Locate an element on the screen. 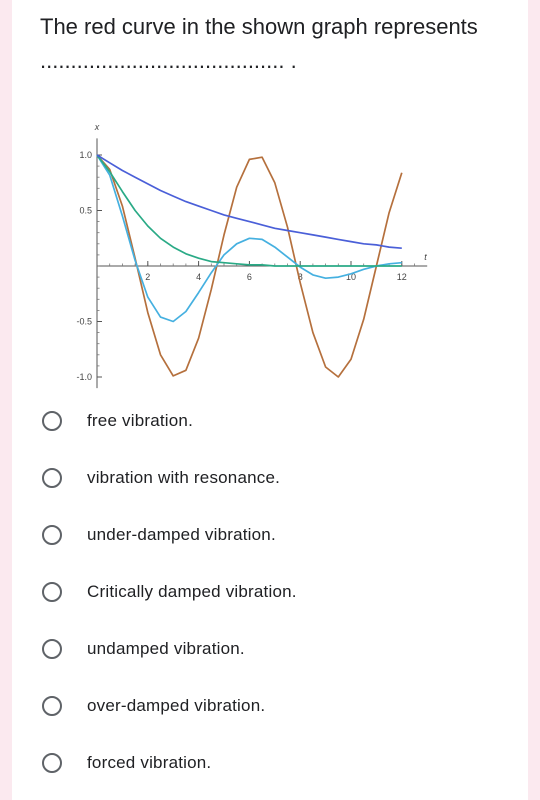  y-tick-label: -1.0 is located at coordinates (84, 377).